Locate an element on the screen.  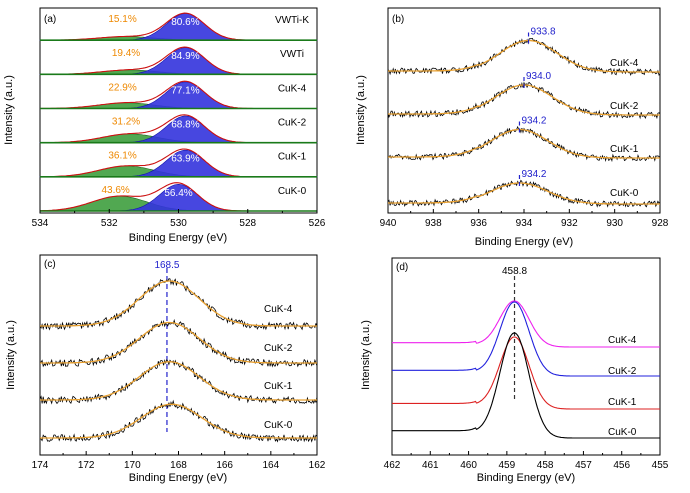
panel-c-sample-label: CuK-4 is located at coordinates (278, 309).